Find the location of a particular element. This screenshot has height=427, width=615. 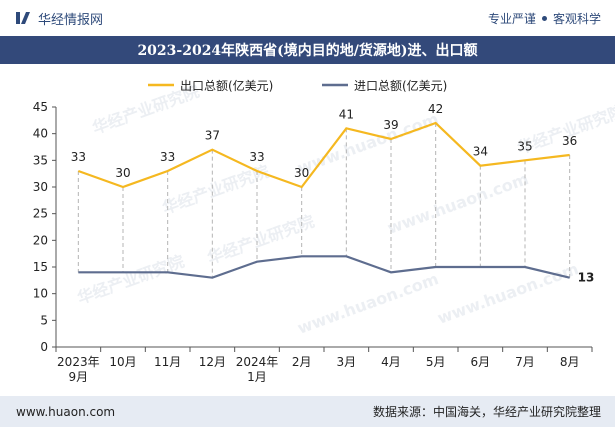

data-label: 34 is located at coordinates (480, 152).